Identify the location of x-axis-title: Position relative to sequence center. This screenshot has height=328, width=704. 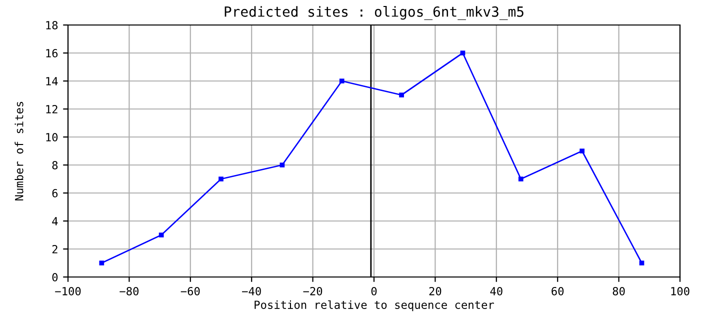
(374, 306).